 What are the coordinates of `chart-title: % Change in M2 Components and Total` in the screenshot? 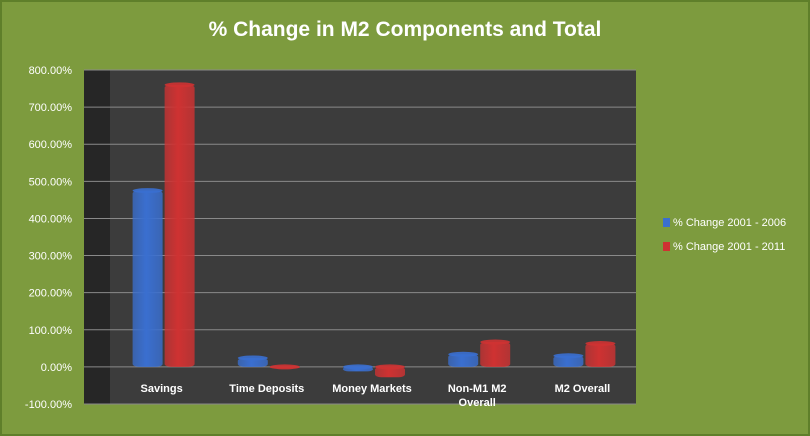 It's located at (405, 29).